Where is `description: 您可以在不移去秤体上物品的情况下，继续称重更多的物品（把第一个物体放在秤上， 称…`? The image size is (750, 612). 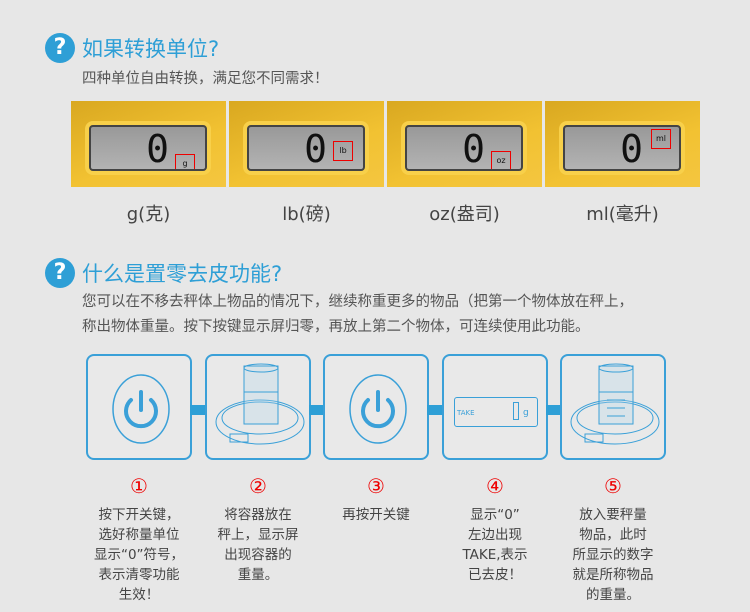 description: 您可以在不移去秤体上物品的情况下，继续称重更多的物品（把第一个物体放在秤上， 称… is located at coordinates (357, 315).